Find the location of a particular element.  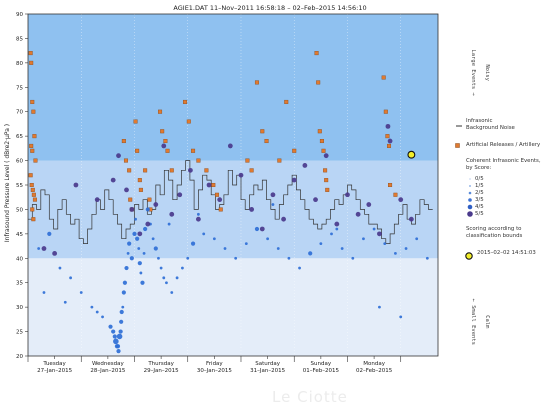

y-tick-label: 40 is located at coordinates (19, 259).